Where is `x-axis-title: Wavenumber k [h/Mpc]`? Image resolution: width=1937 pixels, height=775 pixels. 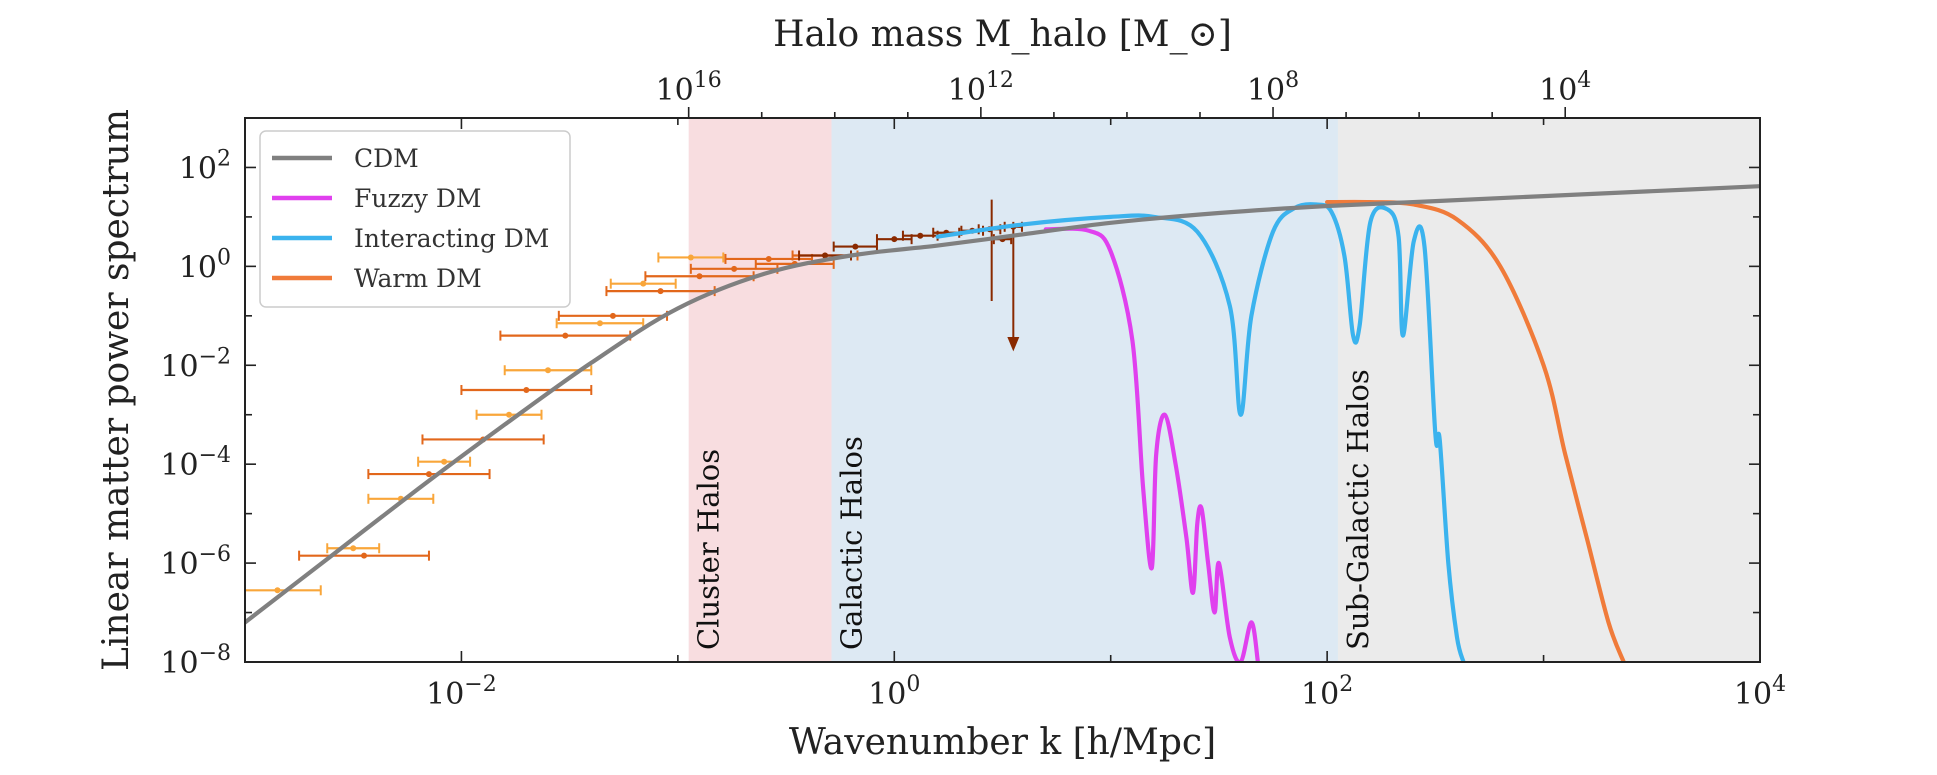 x-axis-title: Wavenumber k [h/Mpc] is located at coordinates (1002, 742).